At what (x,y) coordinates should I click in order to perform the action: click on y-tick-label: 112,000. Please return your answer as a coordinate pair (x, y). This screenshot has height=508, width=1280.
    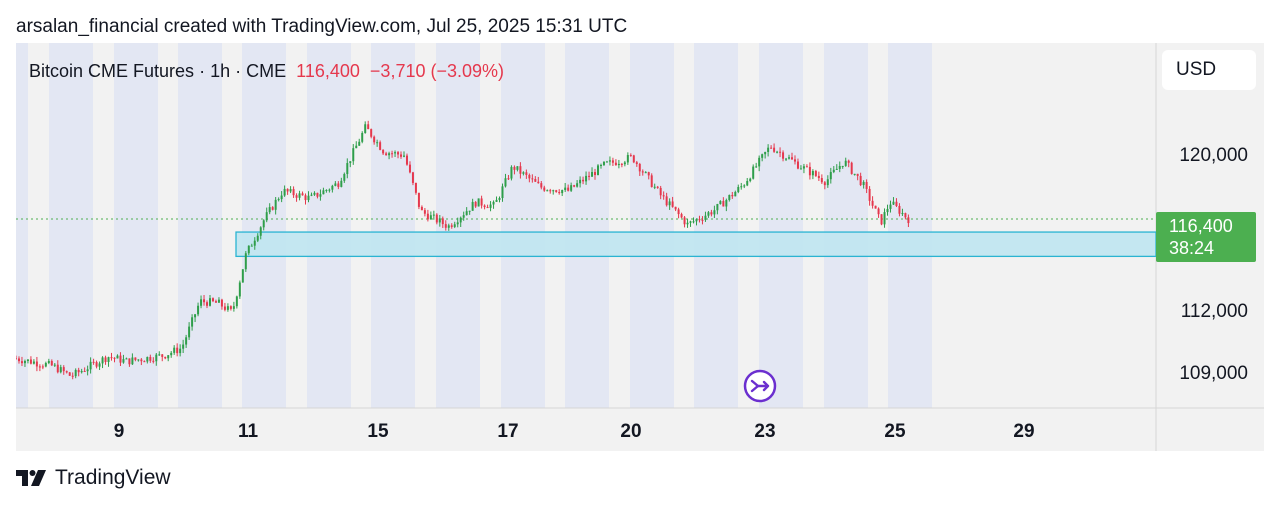
    Looking at the image, I should click on (1214, 311).